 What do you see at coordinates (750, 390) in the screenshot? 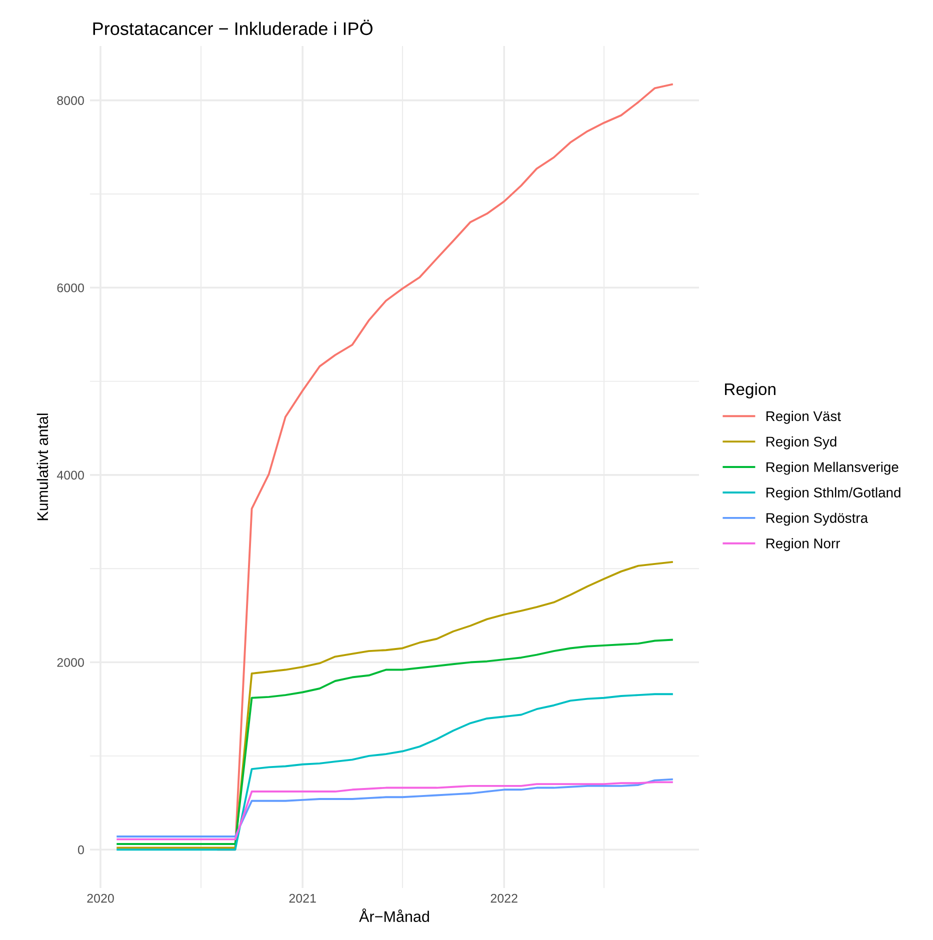
I see `legend-title: Region` at bounding box center [750, 390].